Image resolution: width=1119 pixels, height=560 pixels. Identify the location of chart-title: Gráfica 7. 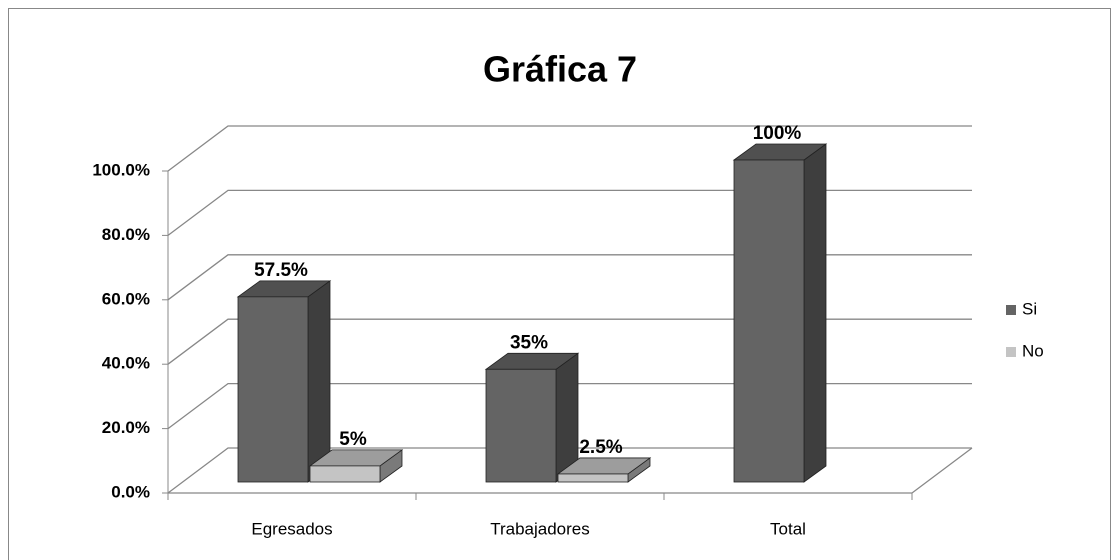
(560, 69).